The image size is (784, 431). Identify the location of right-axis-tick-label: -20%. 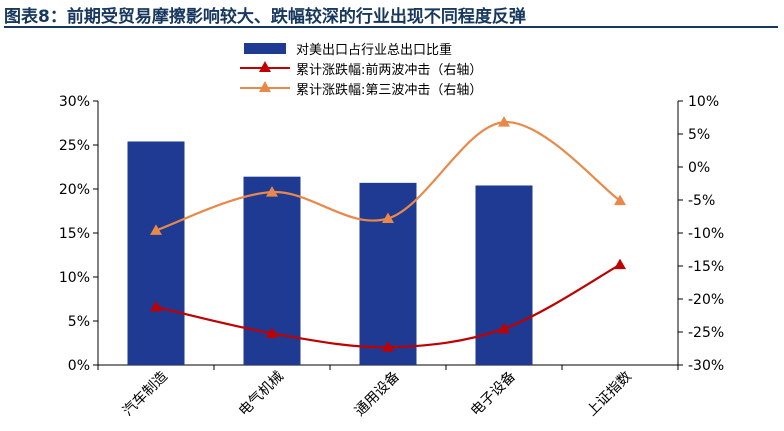
(706, 300).